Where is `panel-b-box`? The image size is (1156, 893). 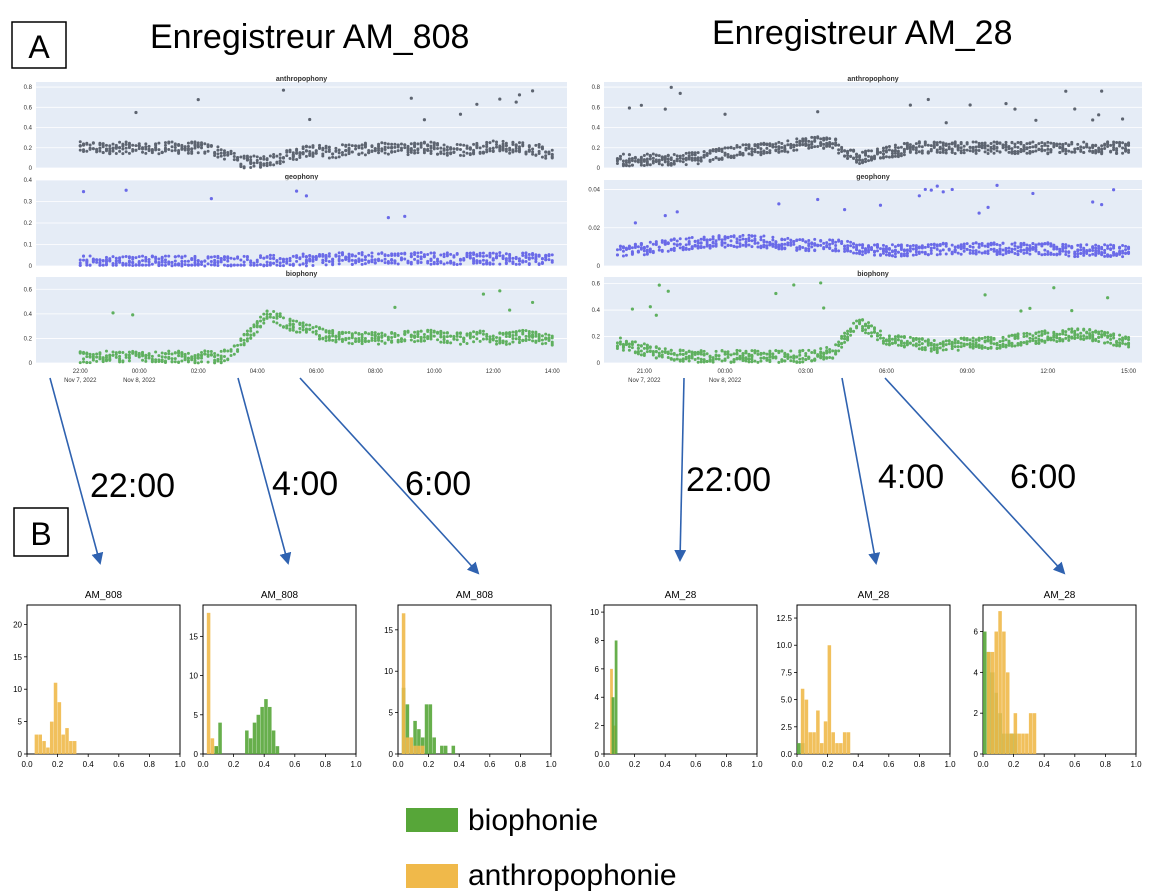 panel-b-box is located at coordinates (41, 532).